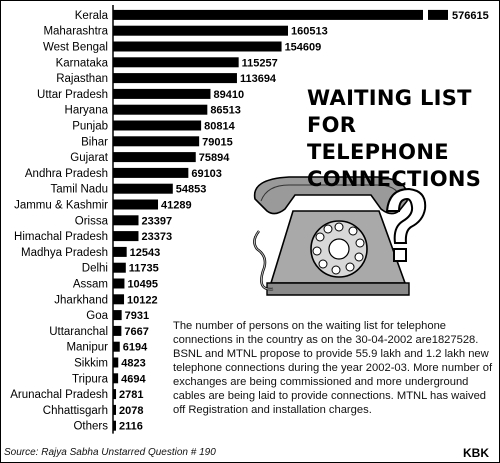 The height and width of the screenshot is (463, 500). Describe the element at coordinates (225, 111) in the screenshot. I see `value-label: 86513` at that location.